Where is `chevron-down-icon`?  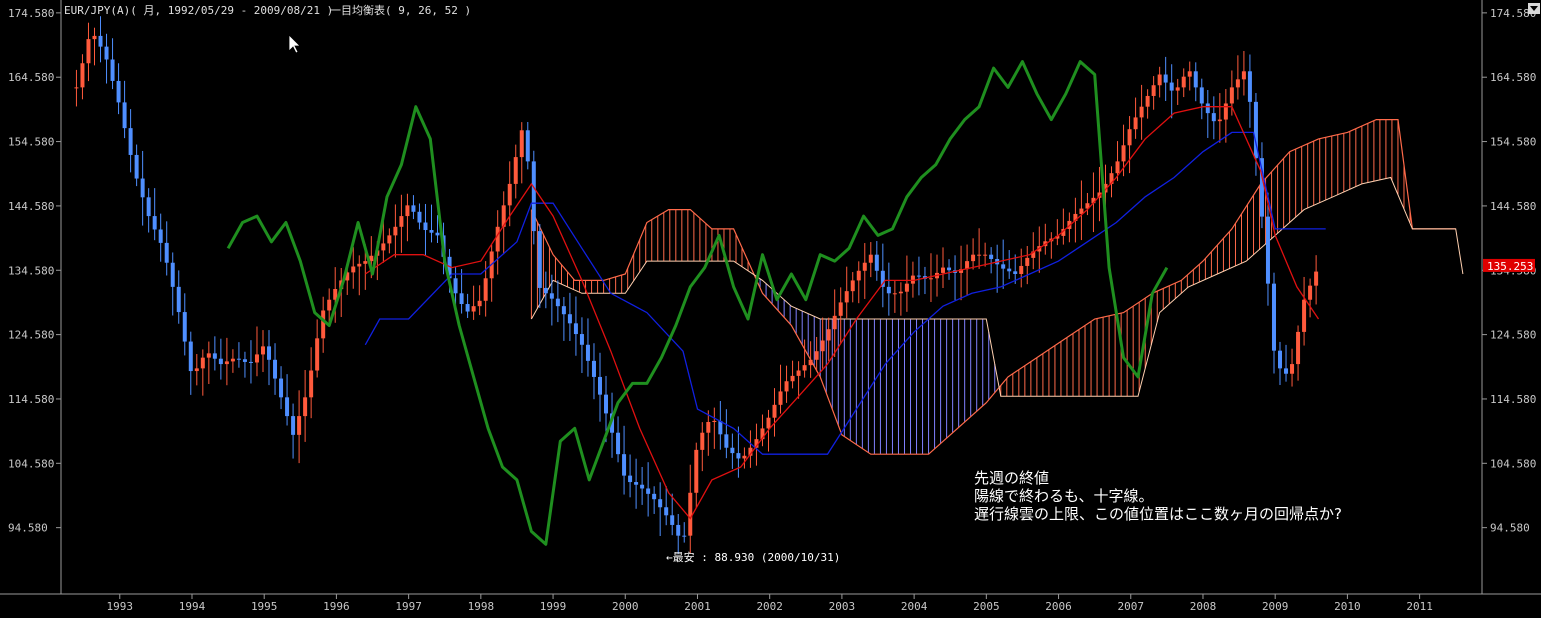
chevron-down-icon is located at coordinates (1534, 8).